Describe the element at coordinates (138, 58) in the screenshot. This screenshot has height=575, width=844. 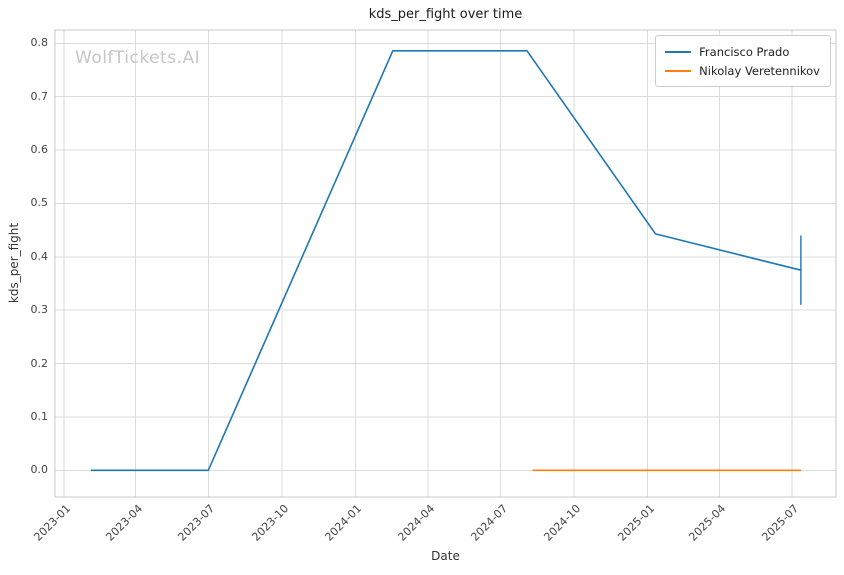
I see `watermark-text: WolfTickets.AI` at that location.